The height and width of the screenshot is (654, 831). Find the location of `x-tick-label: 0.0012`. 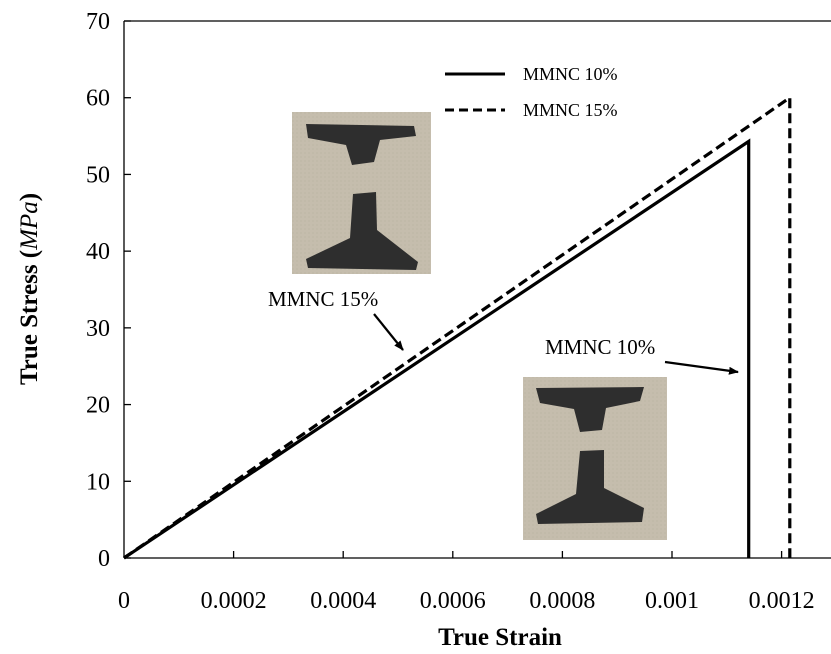

x-tick-label: 0.0012 is located at coordinates (782, 601).